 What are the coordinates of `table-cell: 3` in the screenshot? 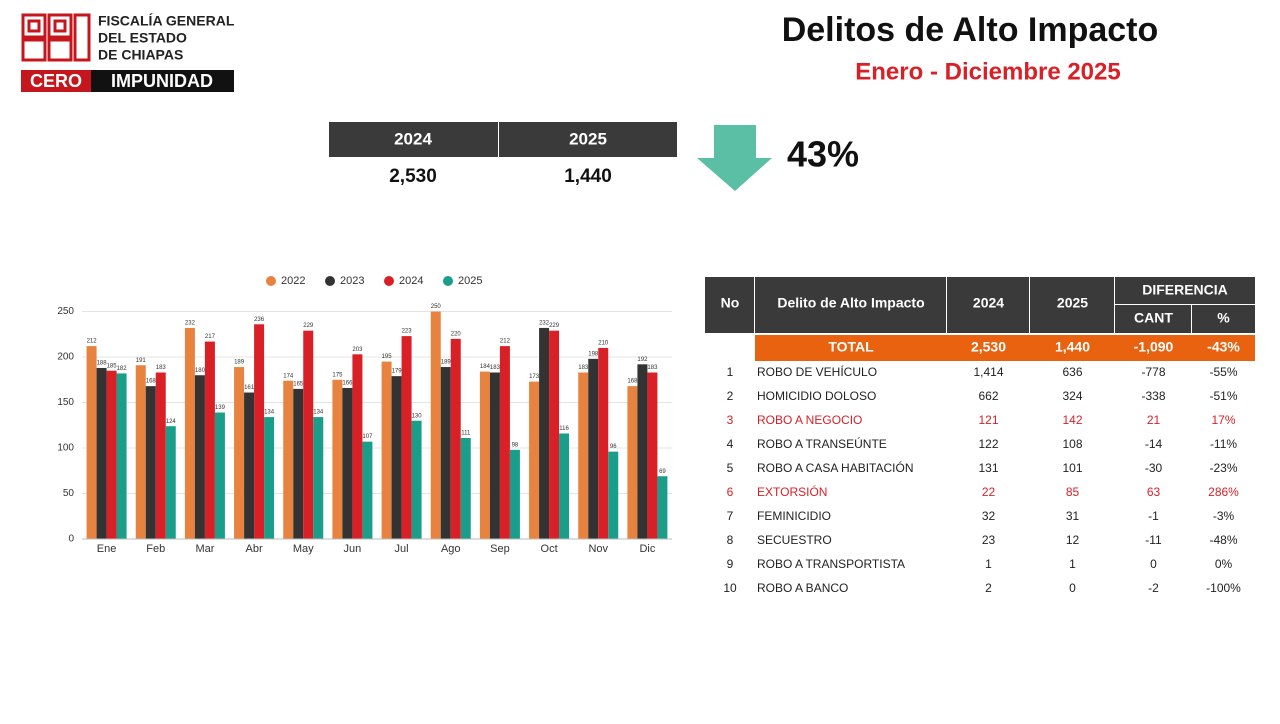 It's located at (730, 420).